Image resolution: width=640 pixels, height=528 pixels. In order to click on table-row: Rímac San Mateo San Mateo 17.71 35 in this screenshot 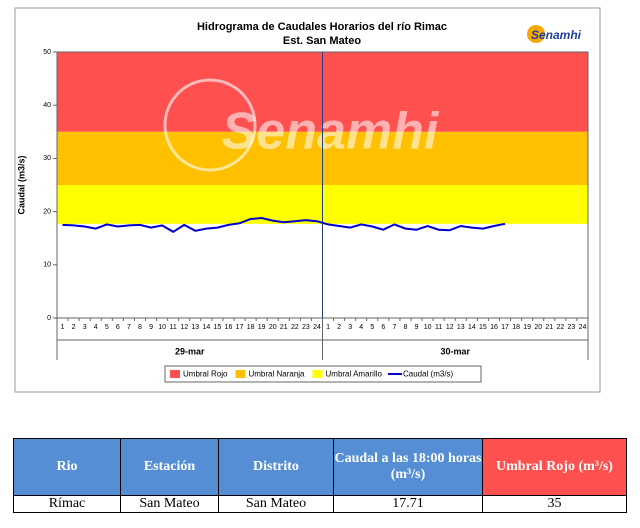, I will do `click(320, 504)`.